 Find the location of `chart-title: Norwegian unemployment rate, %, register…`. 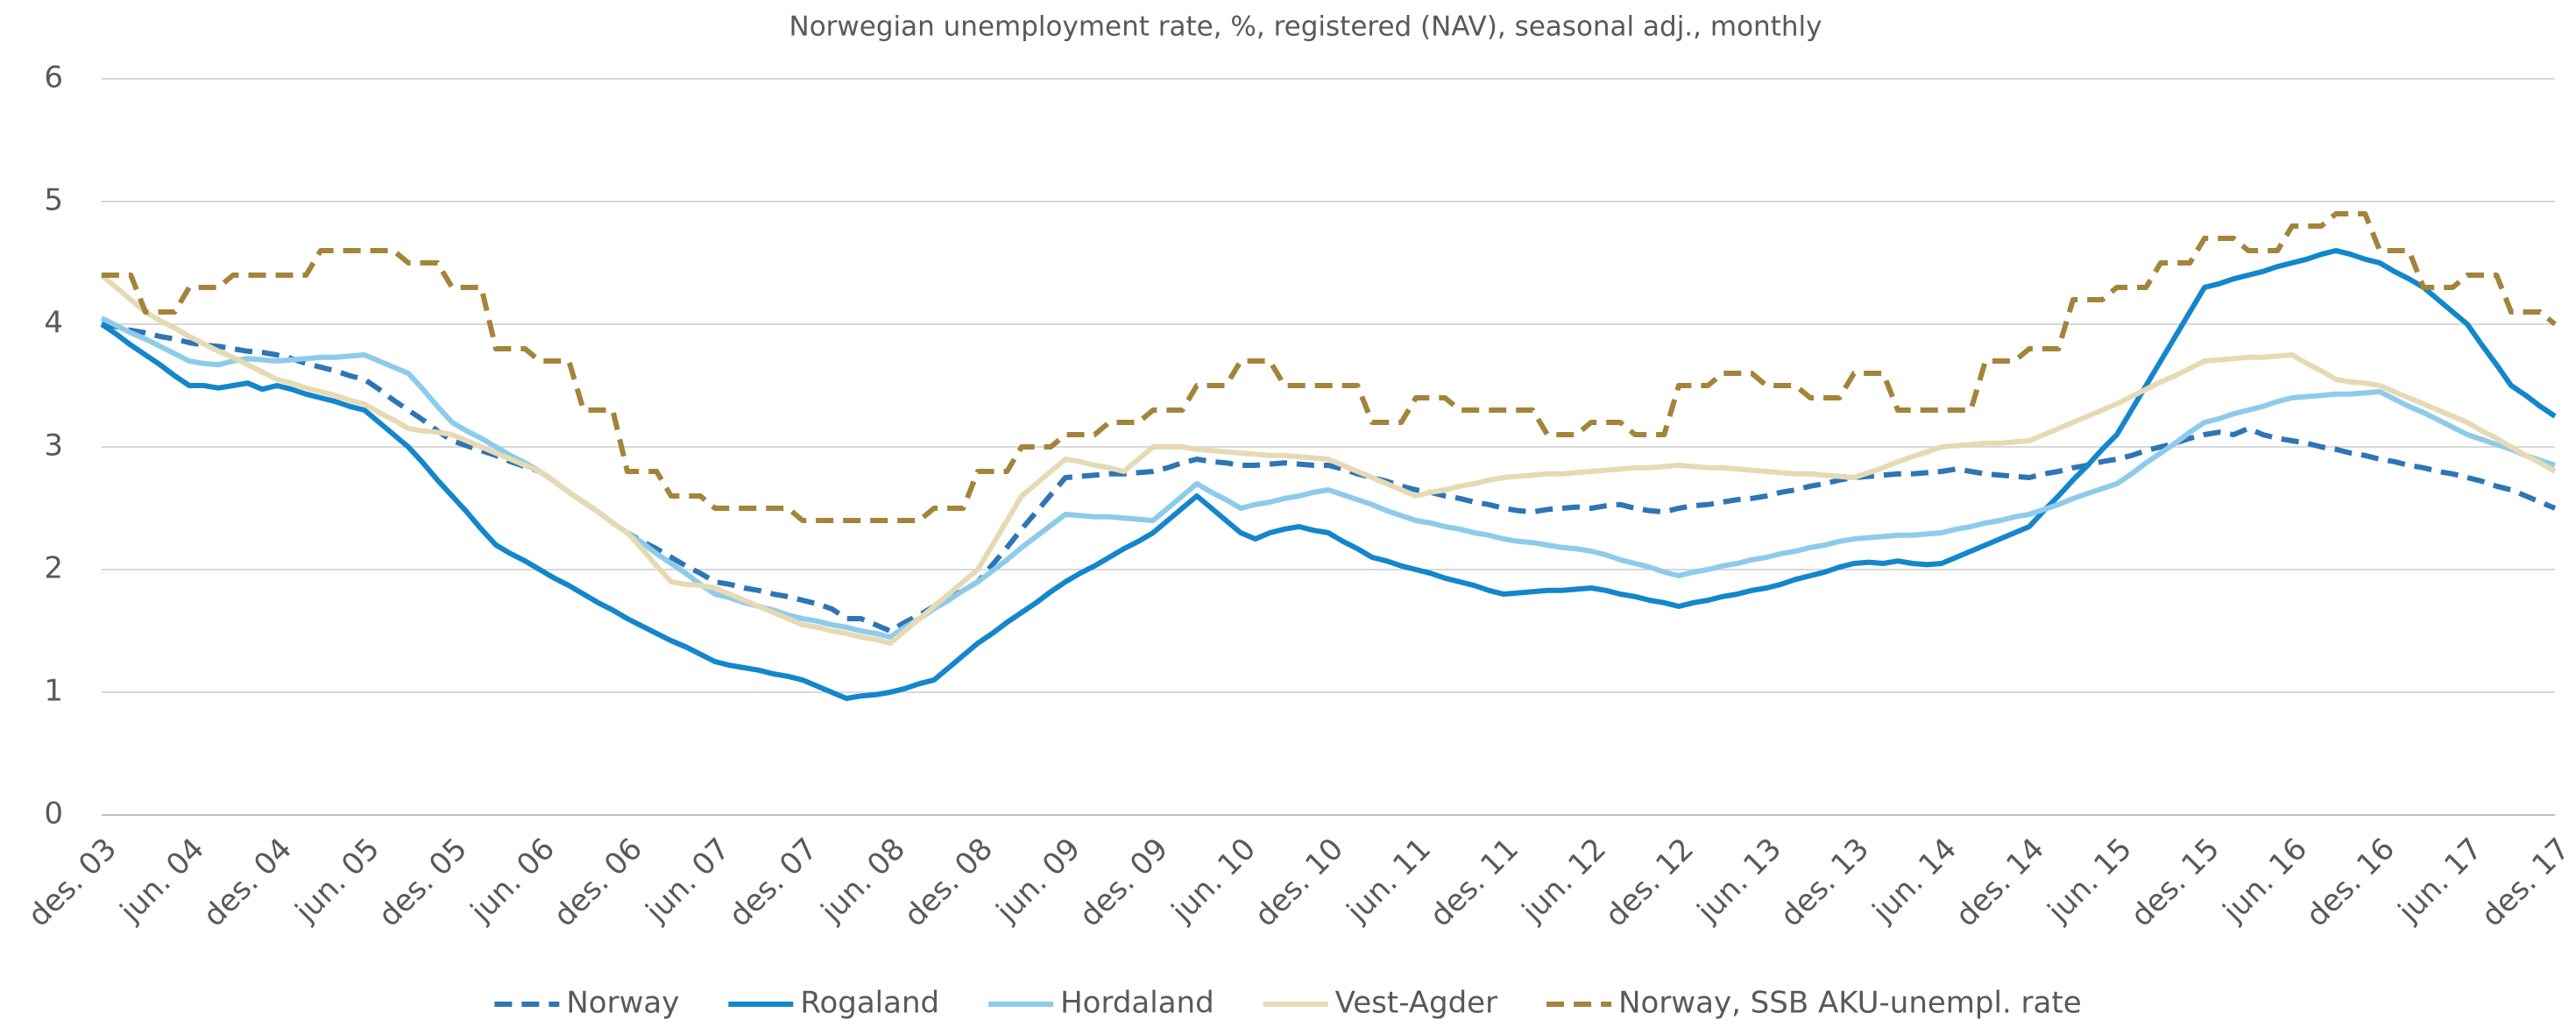

chart-title: Norwegian unemployment rate, %, register… is located at coordinates (1305, 27).